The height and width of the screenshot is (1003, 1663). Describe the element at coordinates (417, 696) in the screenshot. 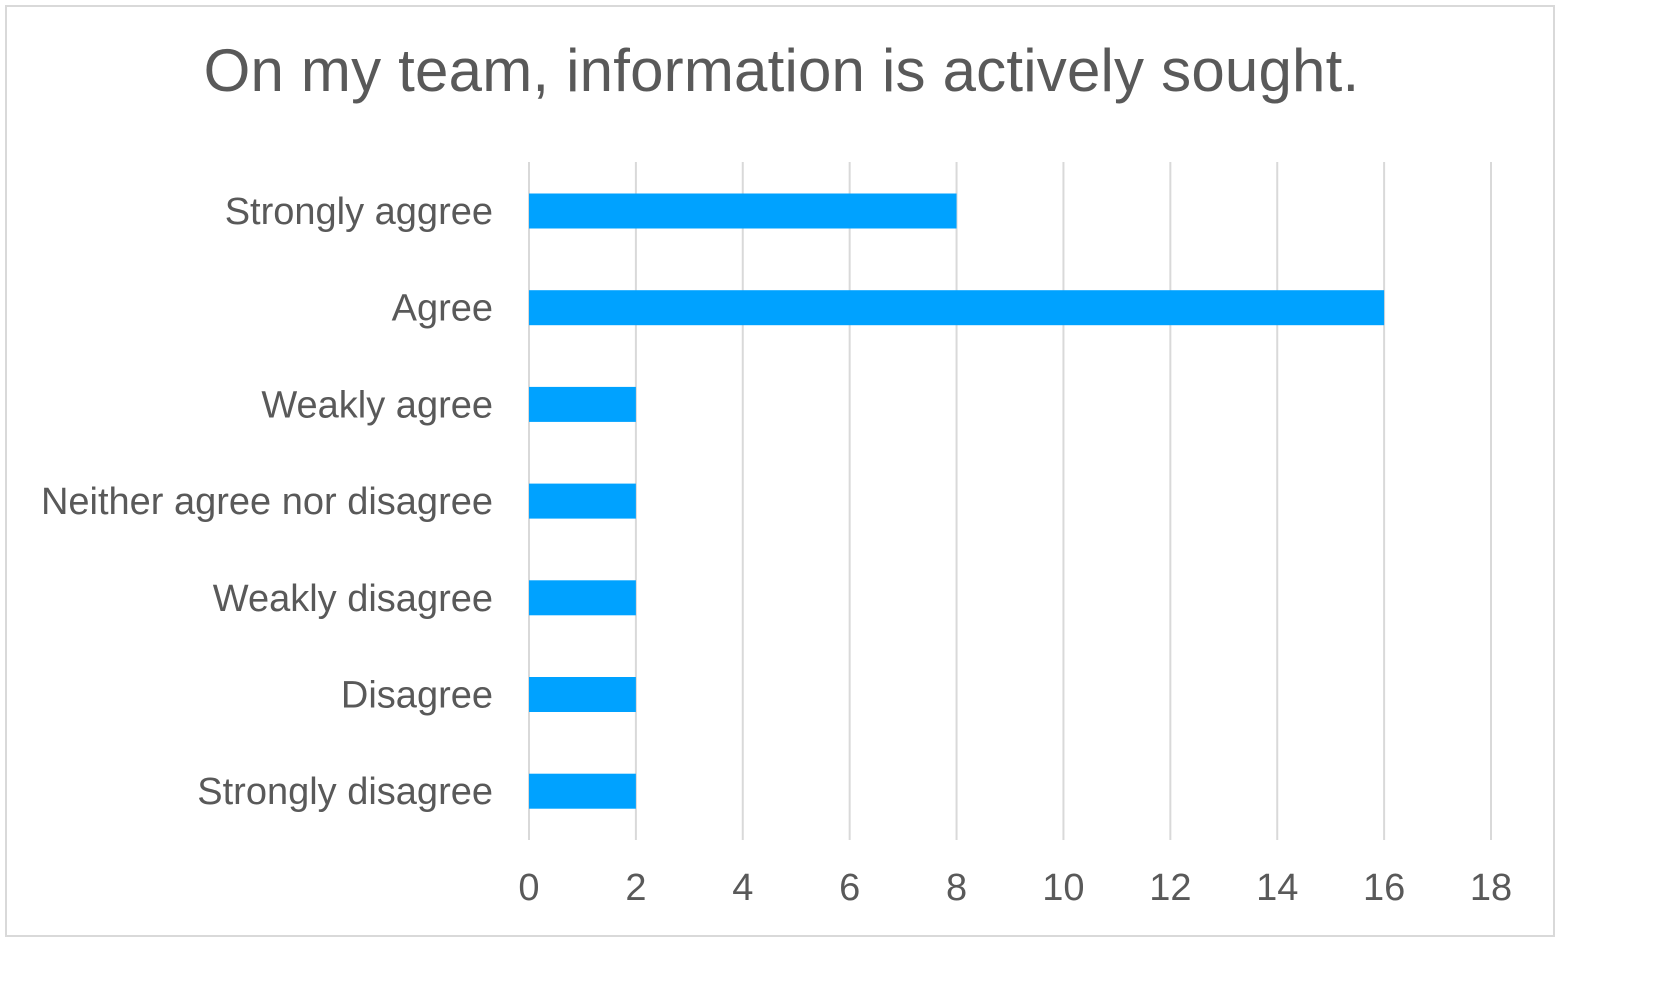

I see `category-label: Disagree` at that location.